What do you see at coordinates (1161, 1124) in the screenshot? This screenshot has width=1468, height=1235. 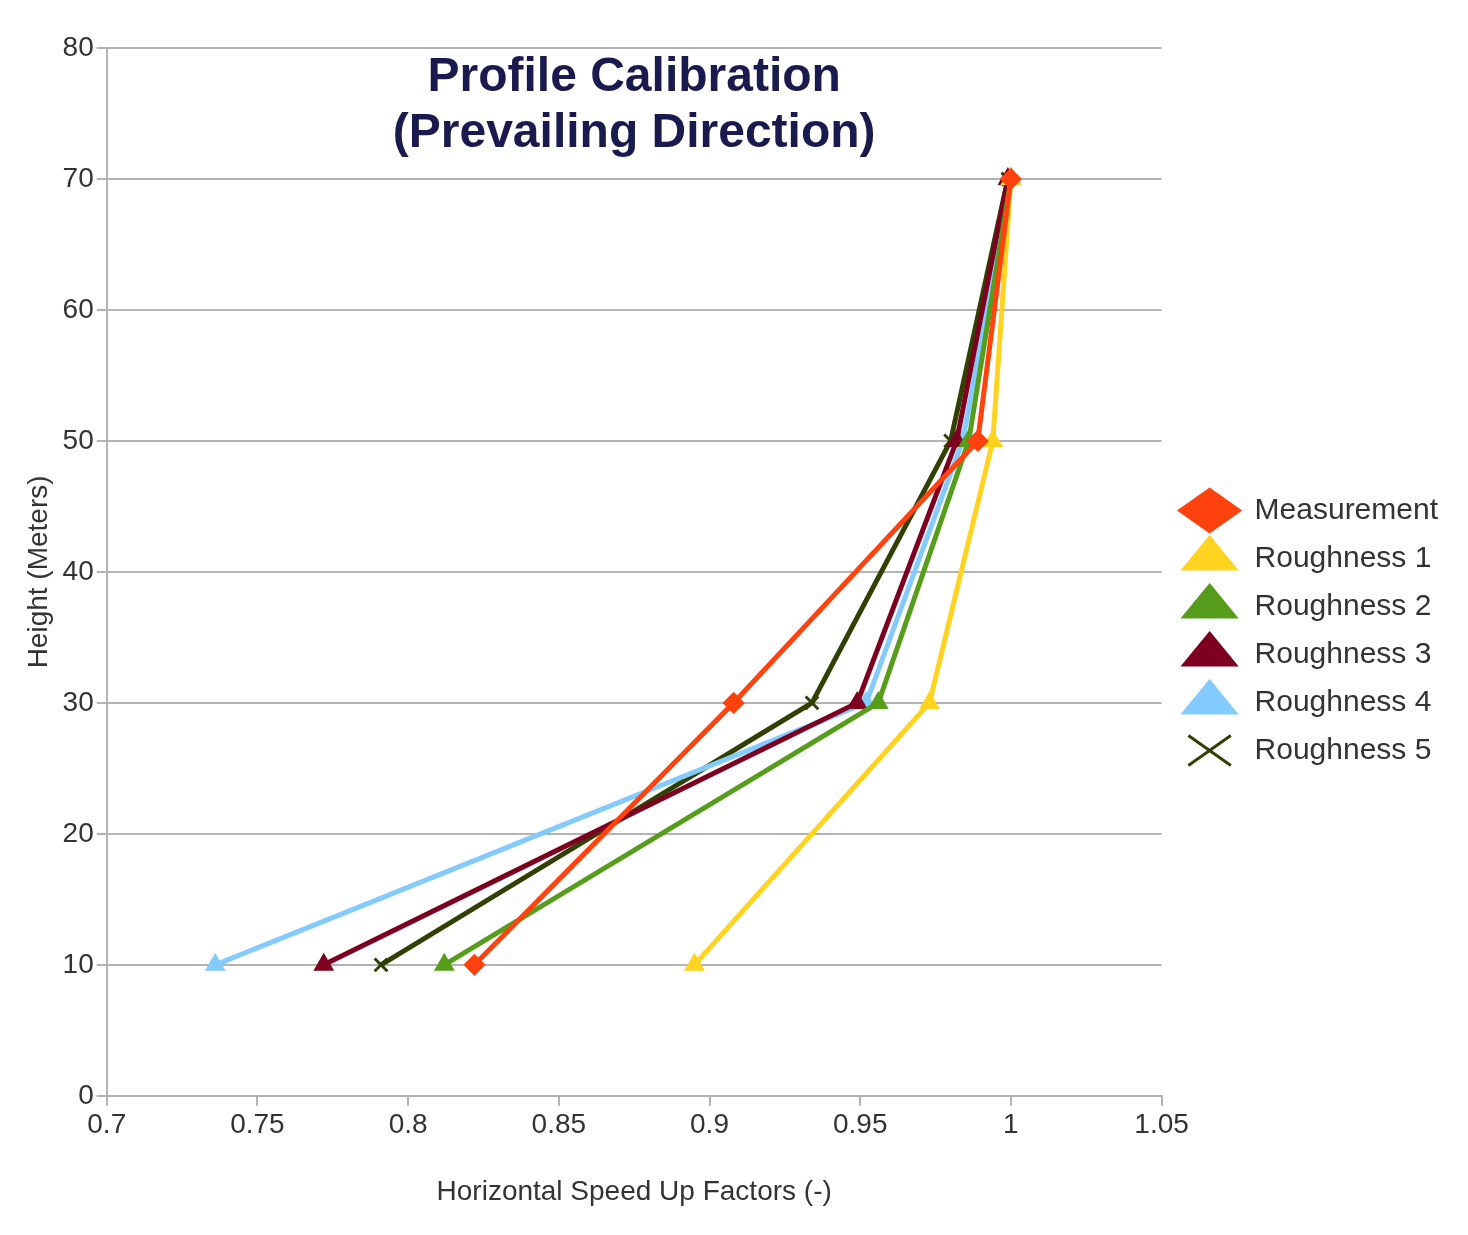 I see `x-tick-label: 1.05` at bounding box center [1161, 1124].